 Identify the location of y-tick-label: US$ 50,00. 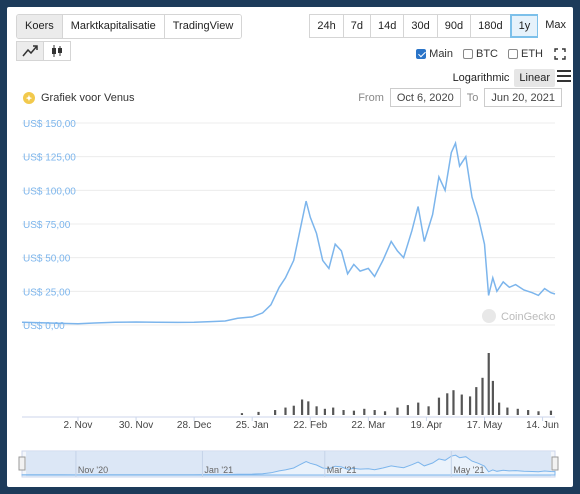
(47, 259).